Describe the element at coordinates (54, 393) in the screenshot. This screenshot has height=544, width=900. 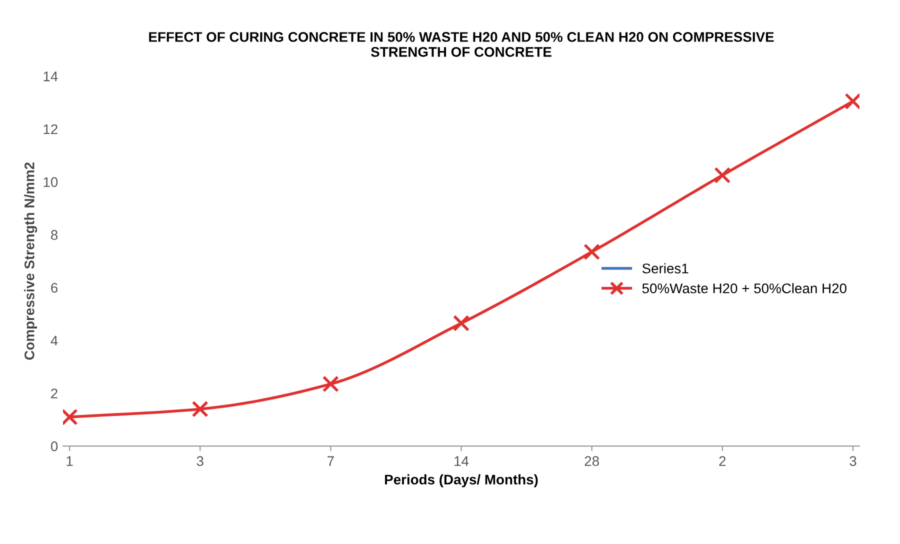
I see `y-tick-label: 2` at that location.